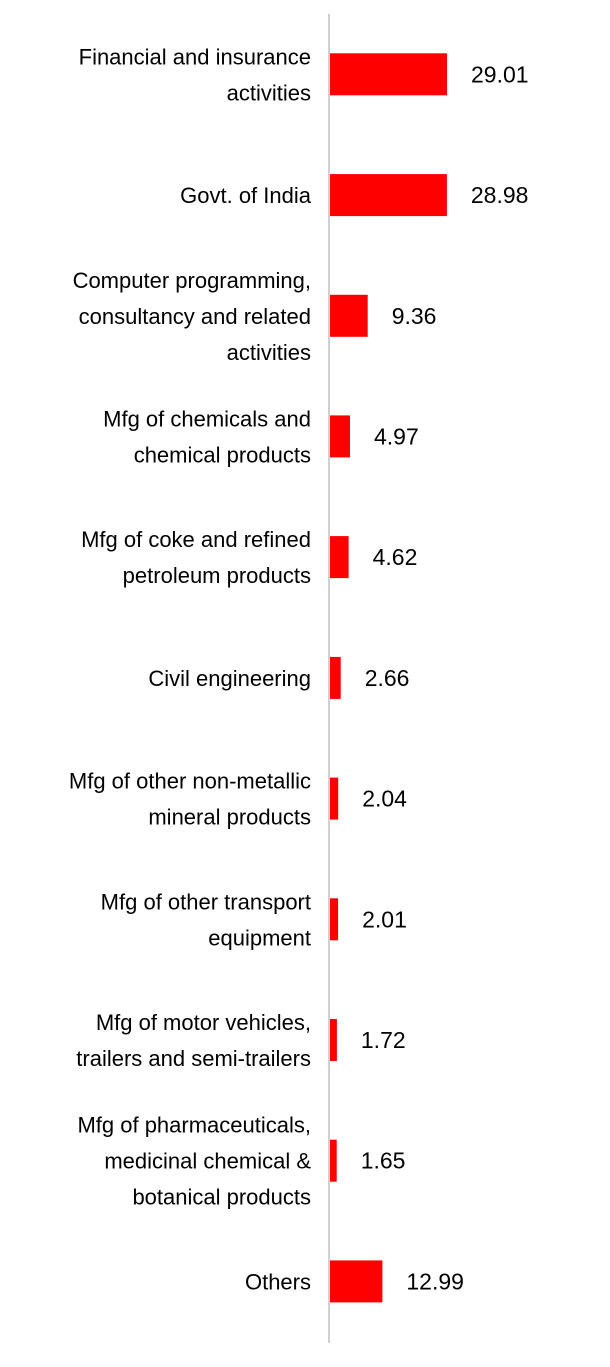 Image resolution: width=610 pixels, height=1367 pixels. Describe the element at coordinates (396, 436) in the screenshot. I see `value-label: 4.97` at that location.